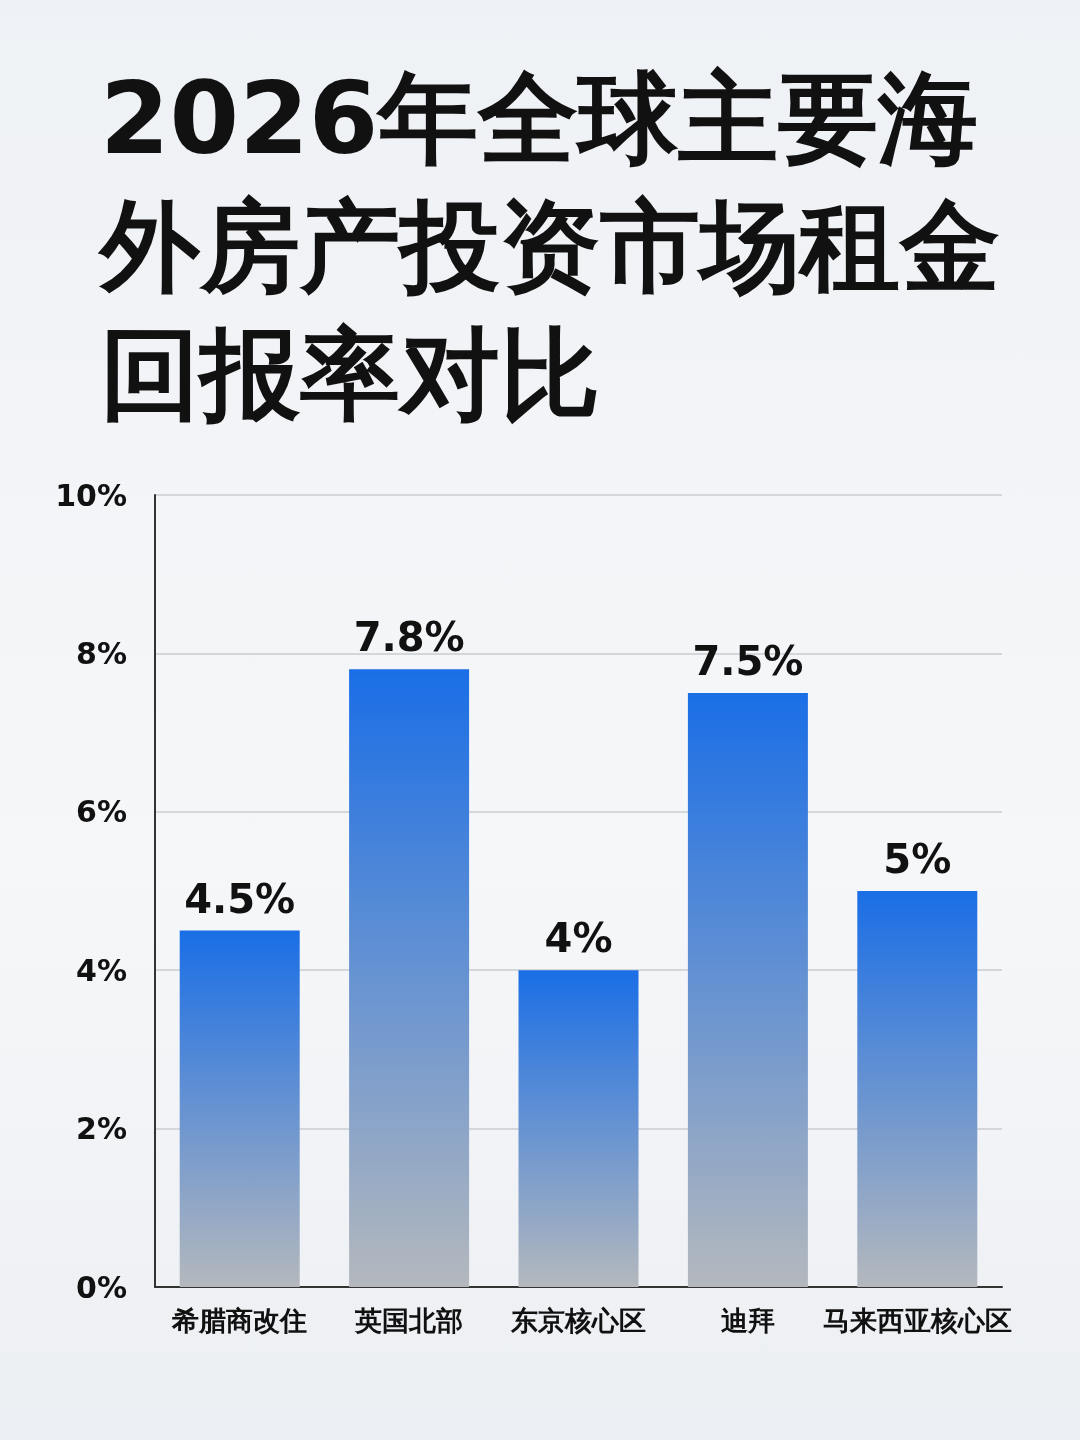 Image resolution: width=1080 pixels, height=1440 pixels. What do you see at coordinates (748, 661) in the screenshot?
I see `data-label: 7.5%` at bounding box center [748, 661].